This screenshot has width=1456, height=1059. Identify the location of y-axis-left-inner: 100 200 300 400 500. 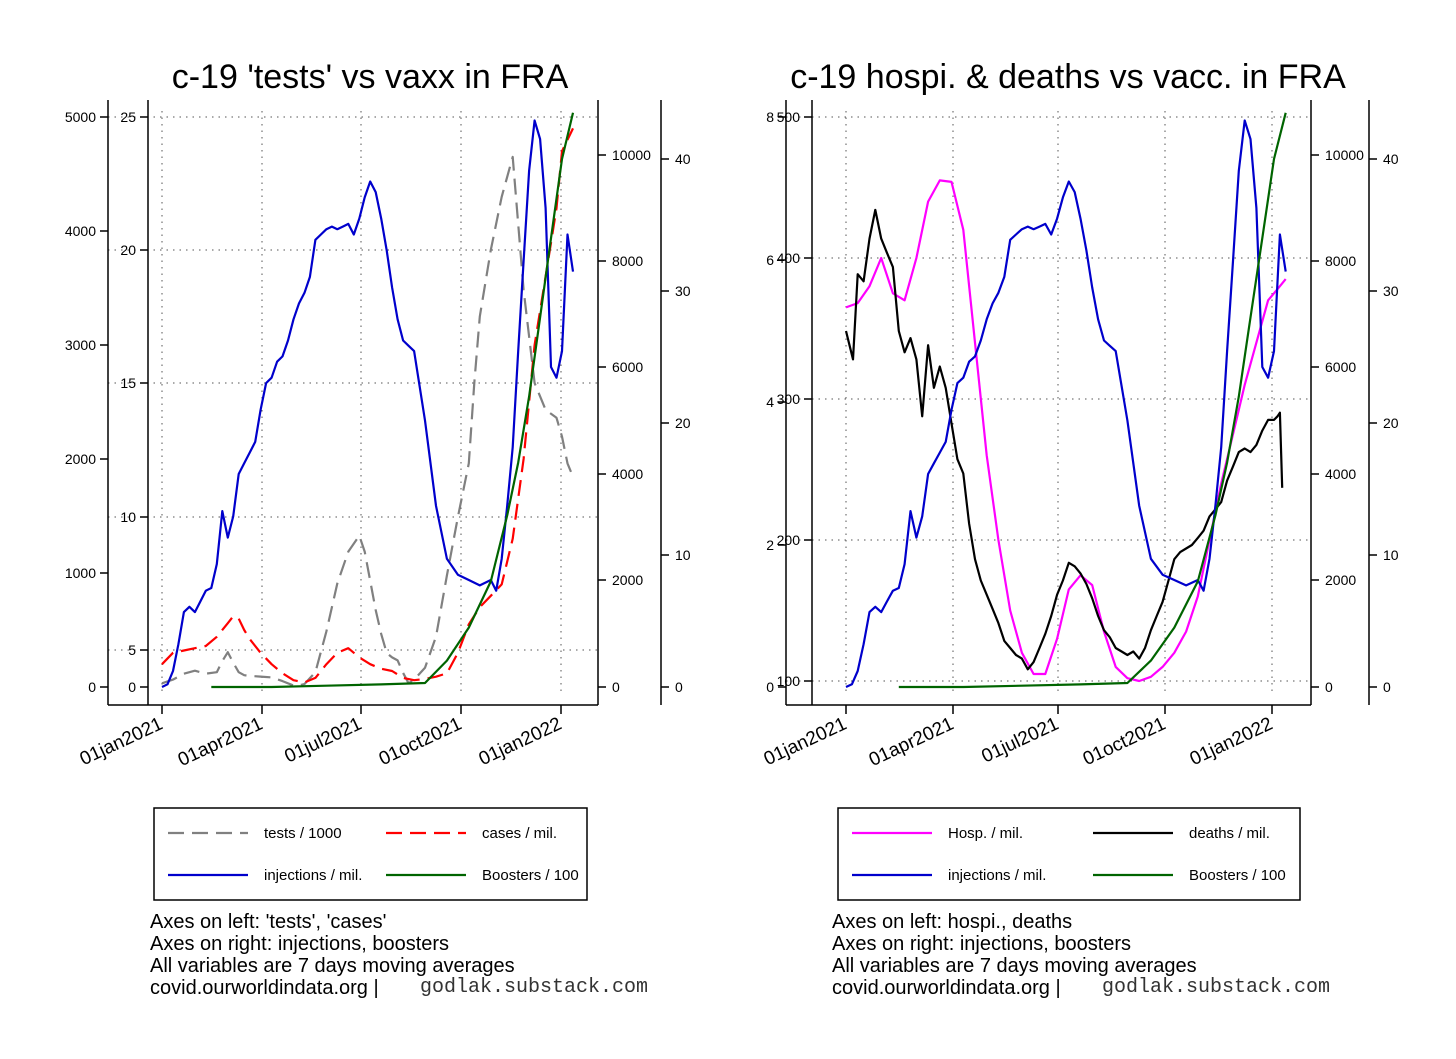
(795, 402).